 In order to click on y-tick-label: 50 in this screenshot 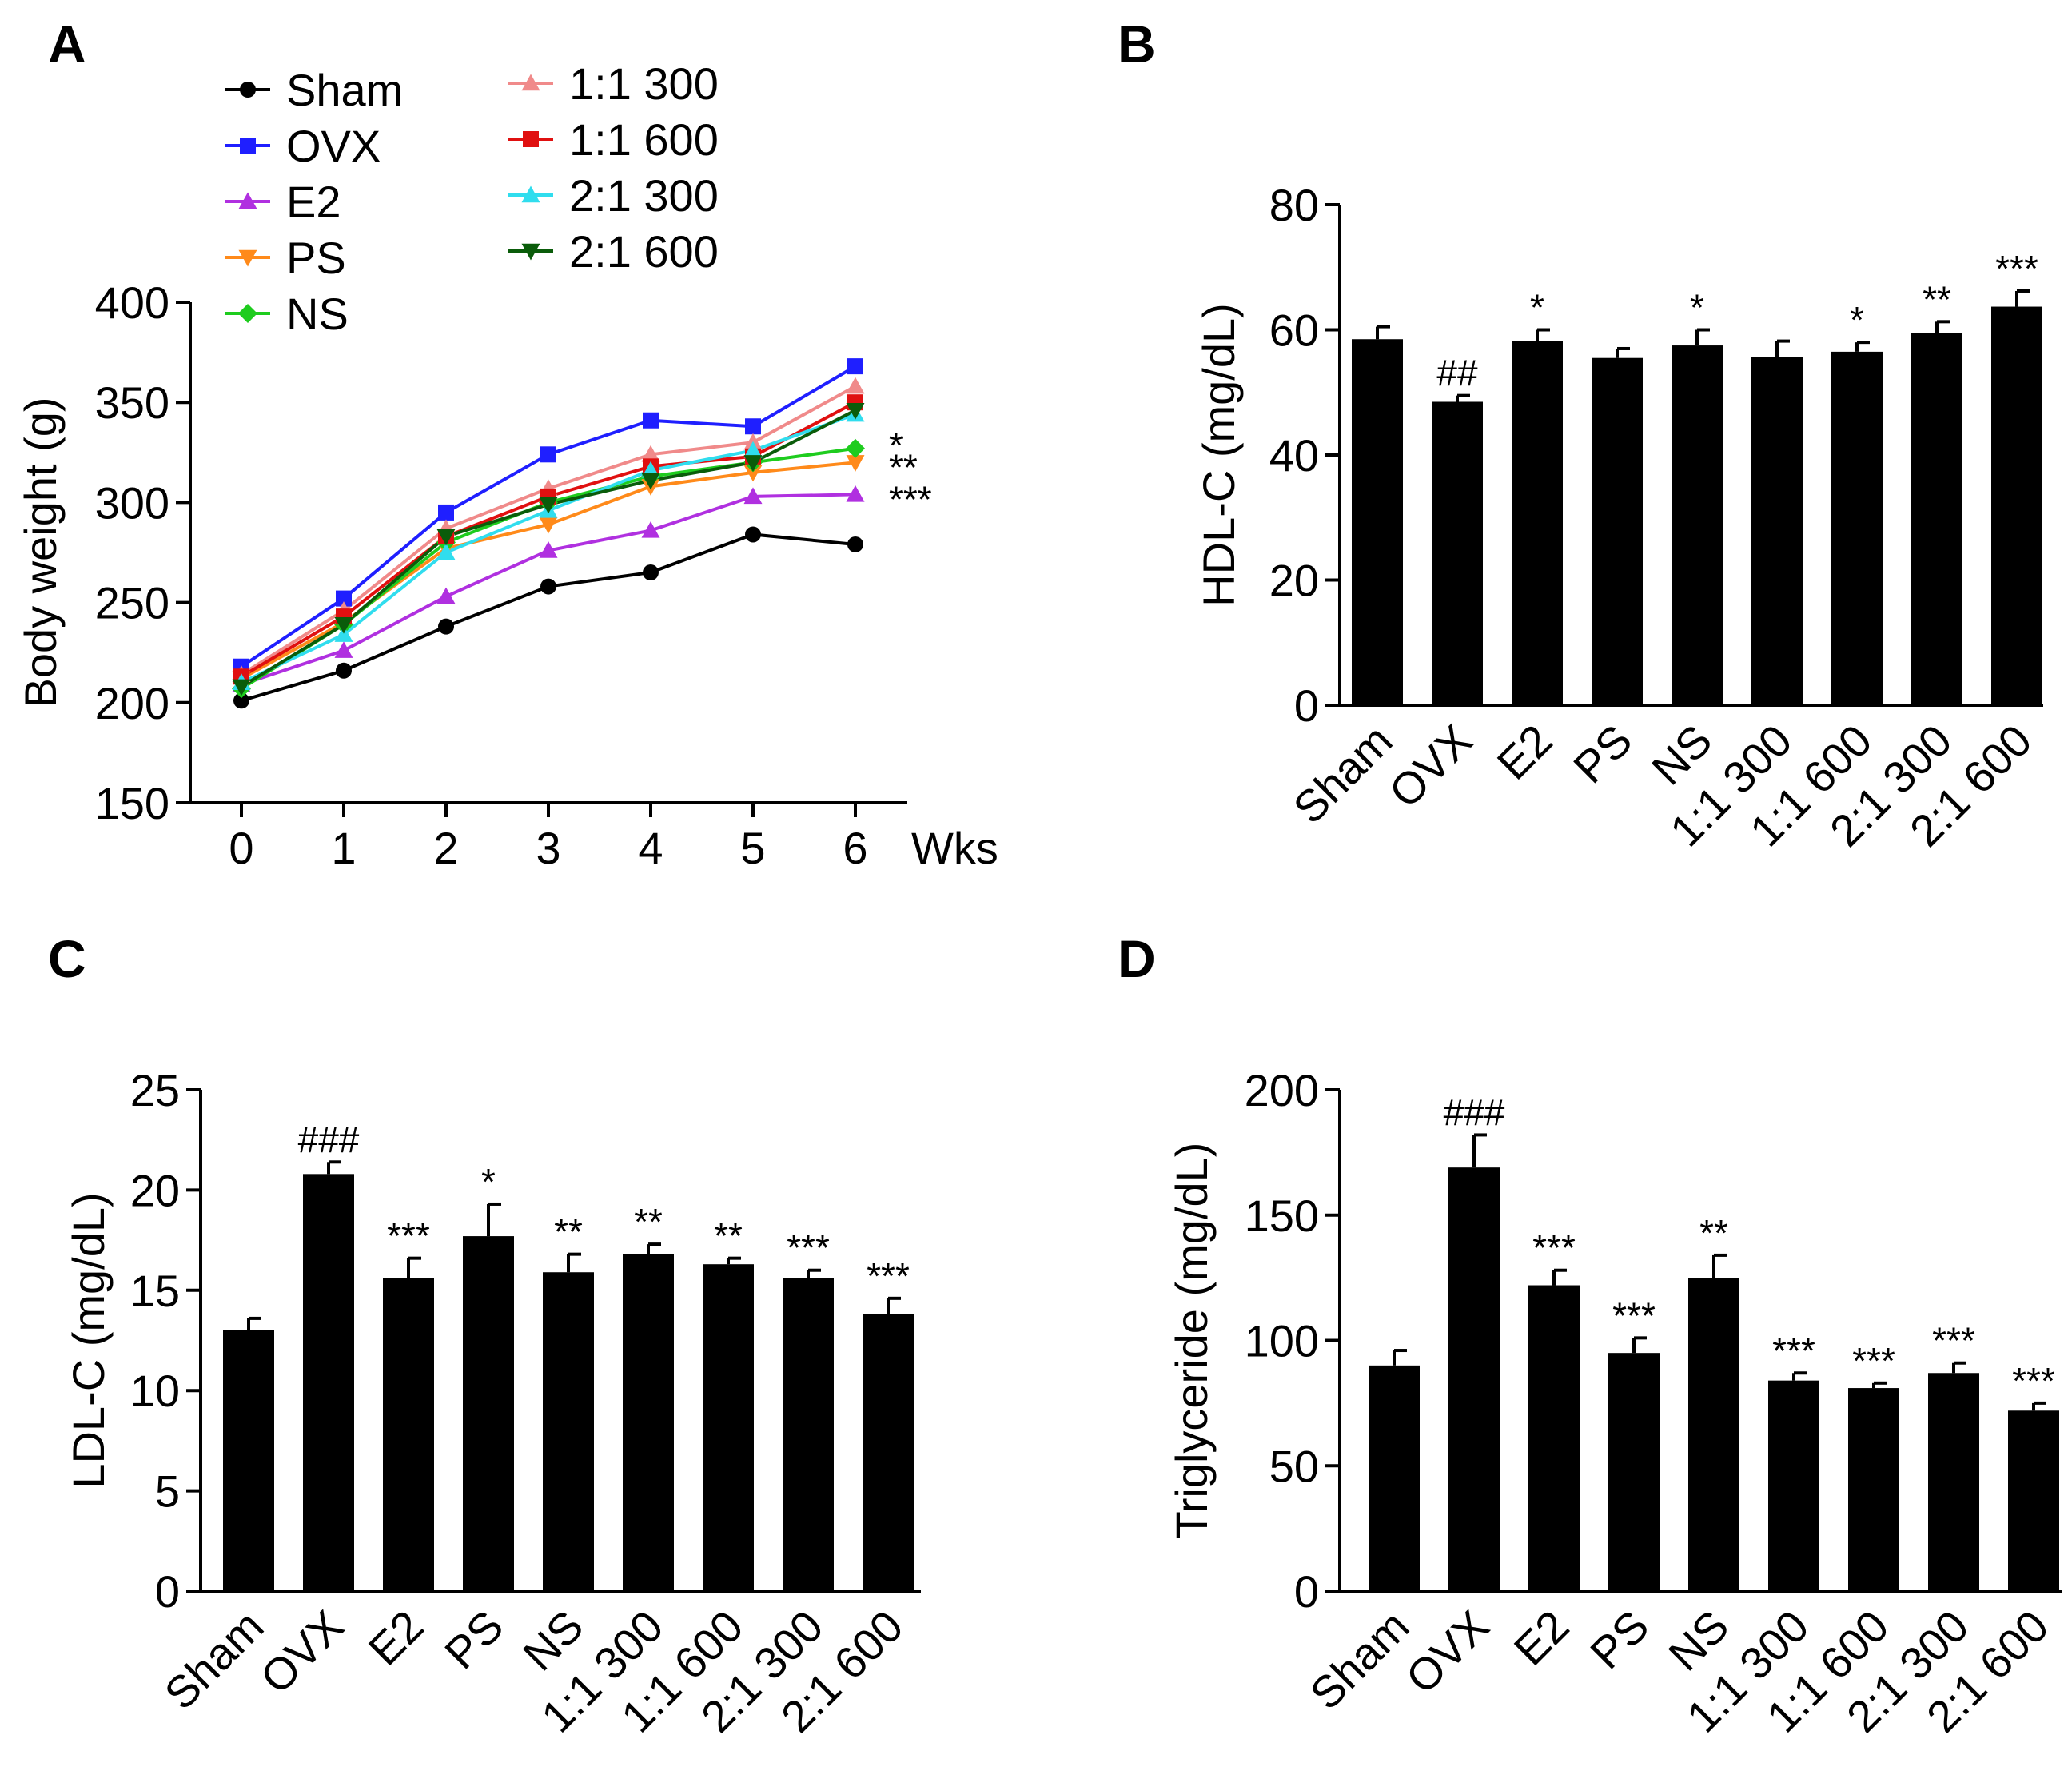, I will do `click(1294, 1466)`.